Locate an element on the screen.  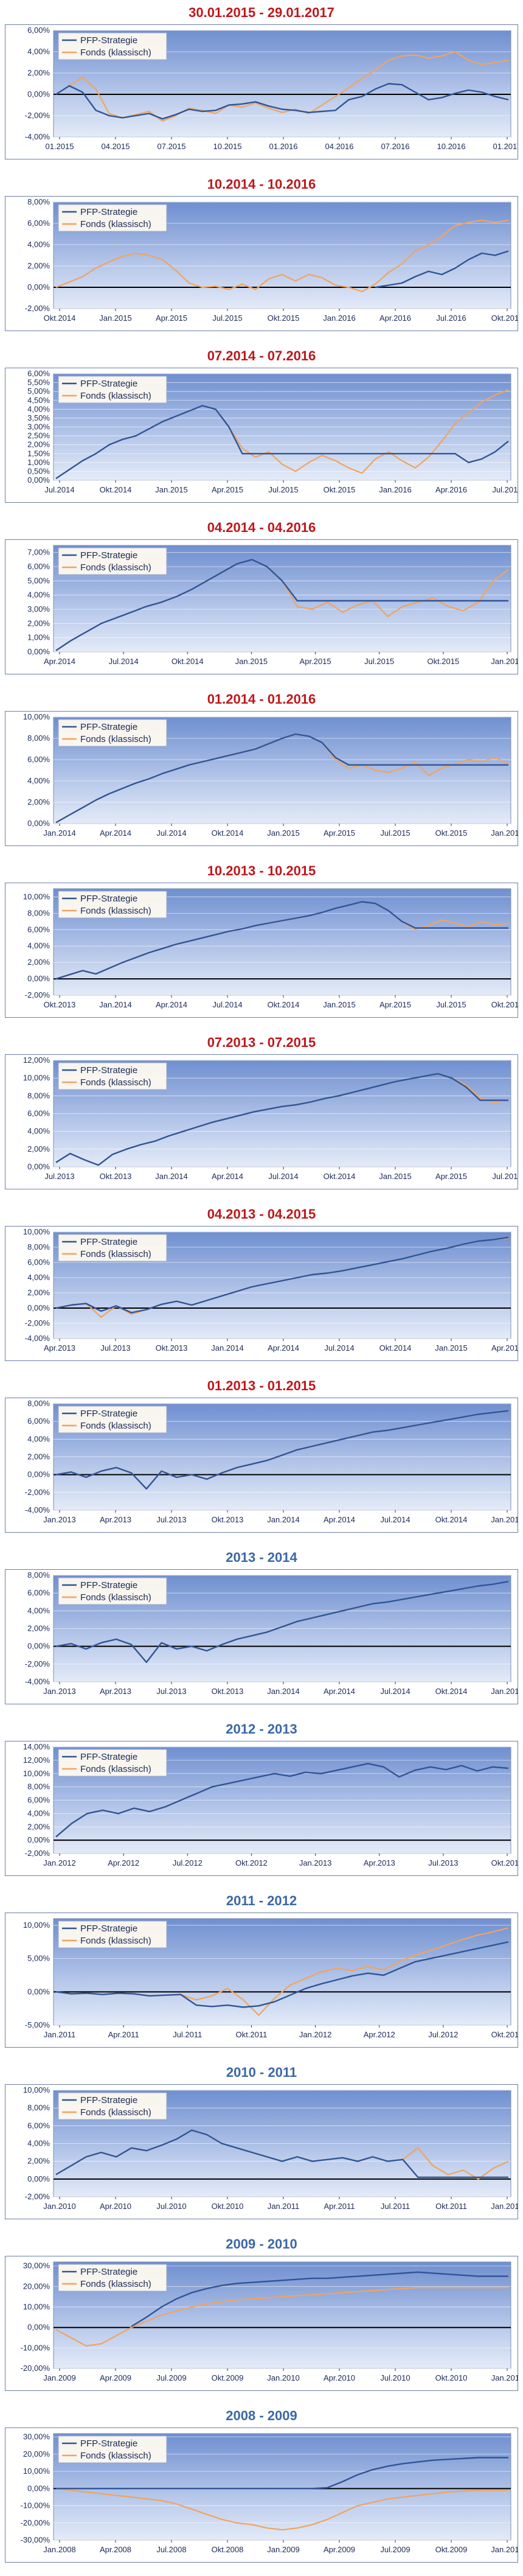
x-tick-label: Jul.2009 is located at coordinates (395, 2549).